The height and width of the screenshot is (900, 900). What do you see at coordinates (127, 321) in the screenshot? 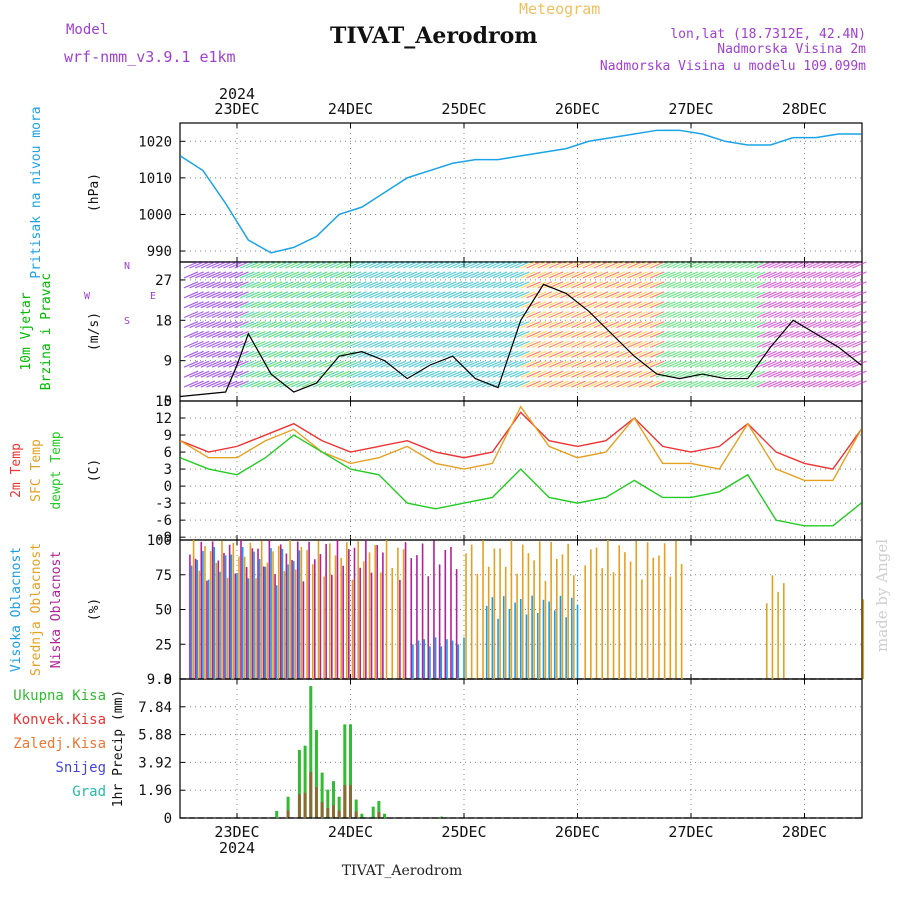
I see `direction-s: S` at bounding box center [127, 321].